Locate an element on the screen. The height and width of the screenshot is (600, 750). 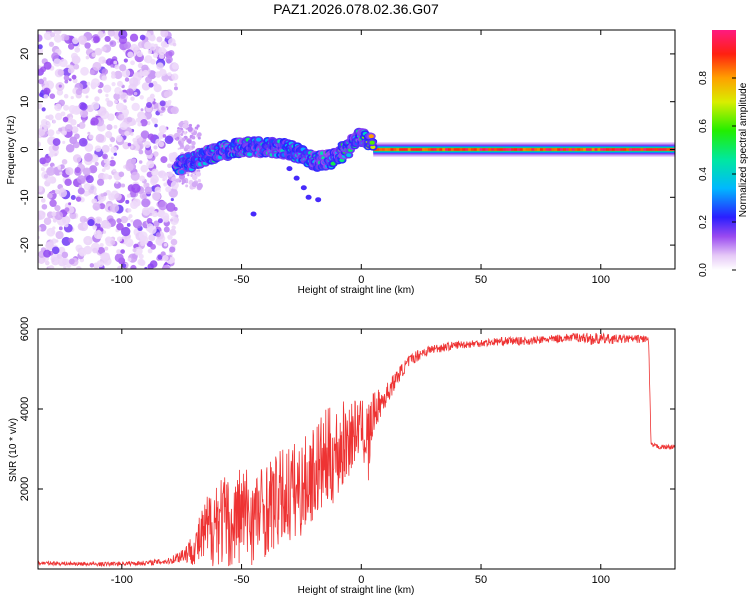
y-tick-label: 10 is located at coordinates (25, 102).